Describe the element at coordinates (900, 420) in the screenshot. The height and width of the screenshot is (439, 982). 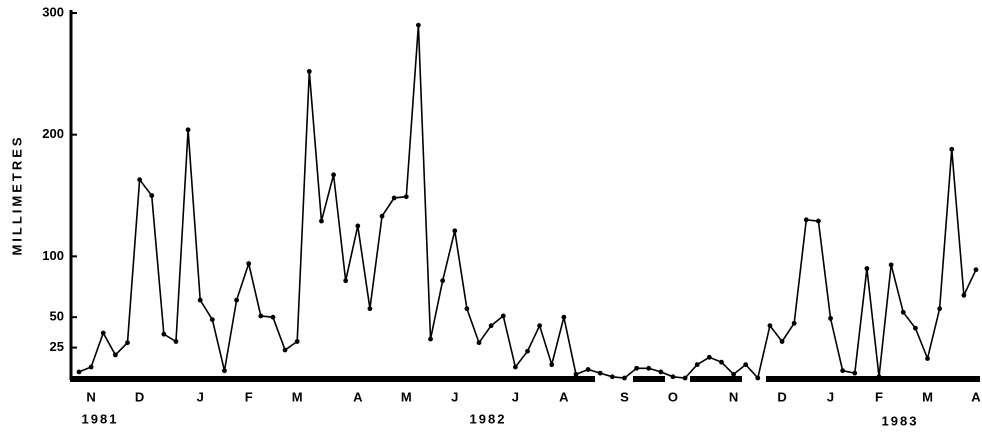
I see `year-label: 1983` at that location.